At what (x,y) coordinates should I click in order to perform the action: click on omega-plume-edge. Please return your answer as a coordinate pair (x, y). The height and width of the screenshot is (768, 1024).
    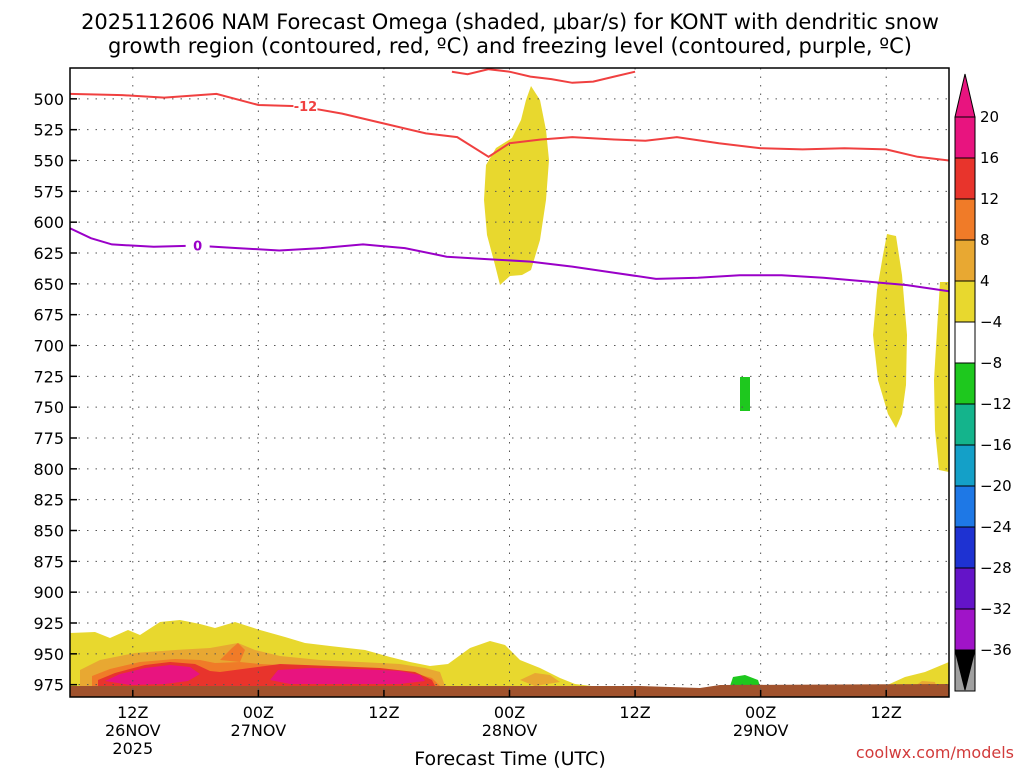
    Looking at the image, I should click on (941, 377).